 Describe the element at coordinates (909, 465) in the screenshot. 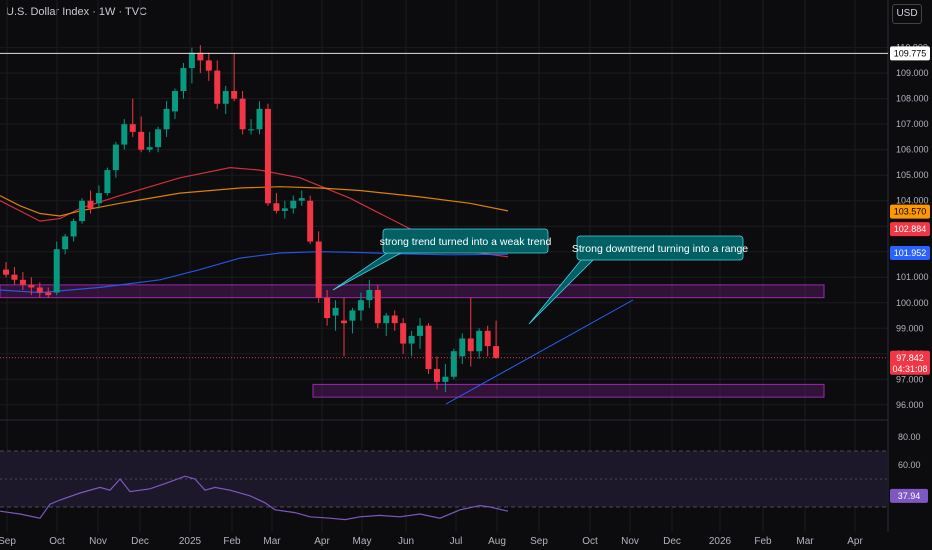

I see `rsi-tick-label: 60.00` at that location.